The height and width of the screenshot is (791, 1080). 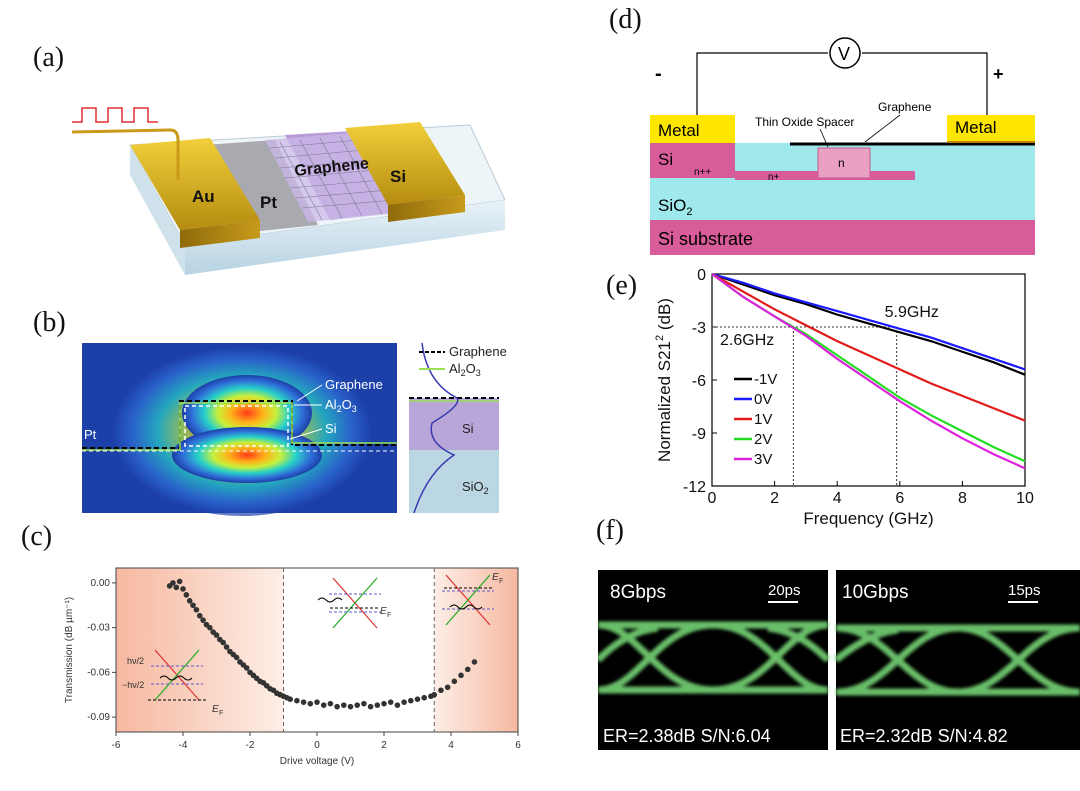 What do you see at coordinates (236, 426) in the screenshot?
I see `si-outline` at bounding box center [236, 426].